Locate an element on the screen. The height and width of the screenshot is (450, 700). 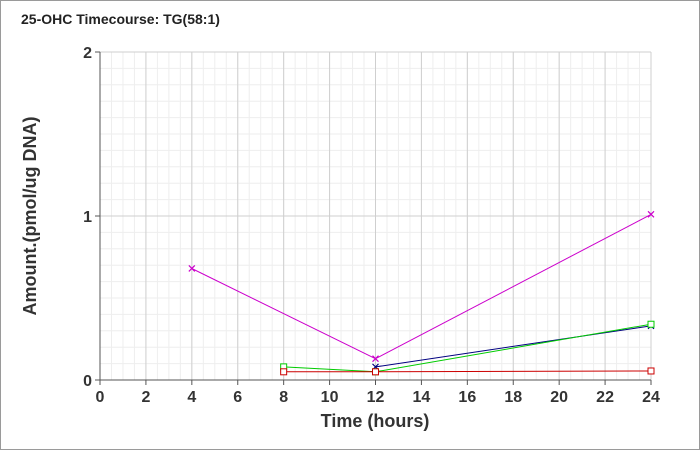
x-tick-label: 8 is located at coordinates (283, 397).